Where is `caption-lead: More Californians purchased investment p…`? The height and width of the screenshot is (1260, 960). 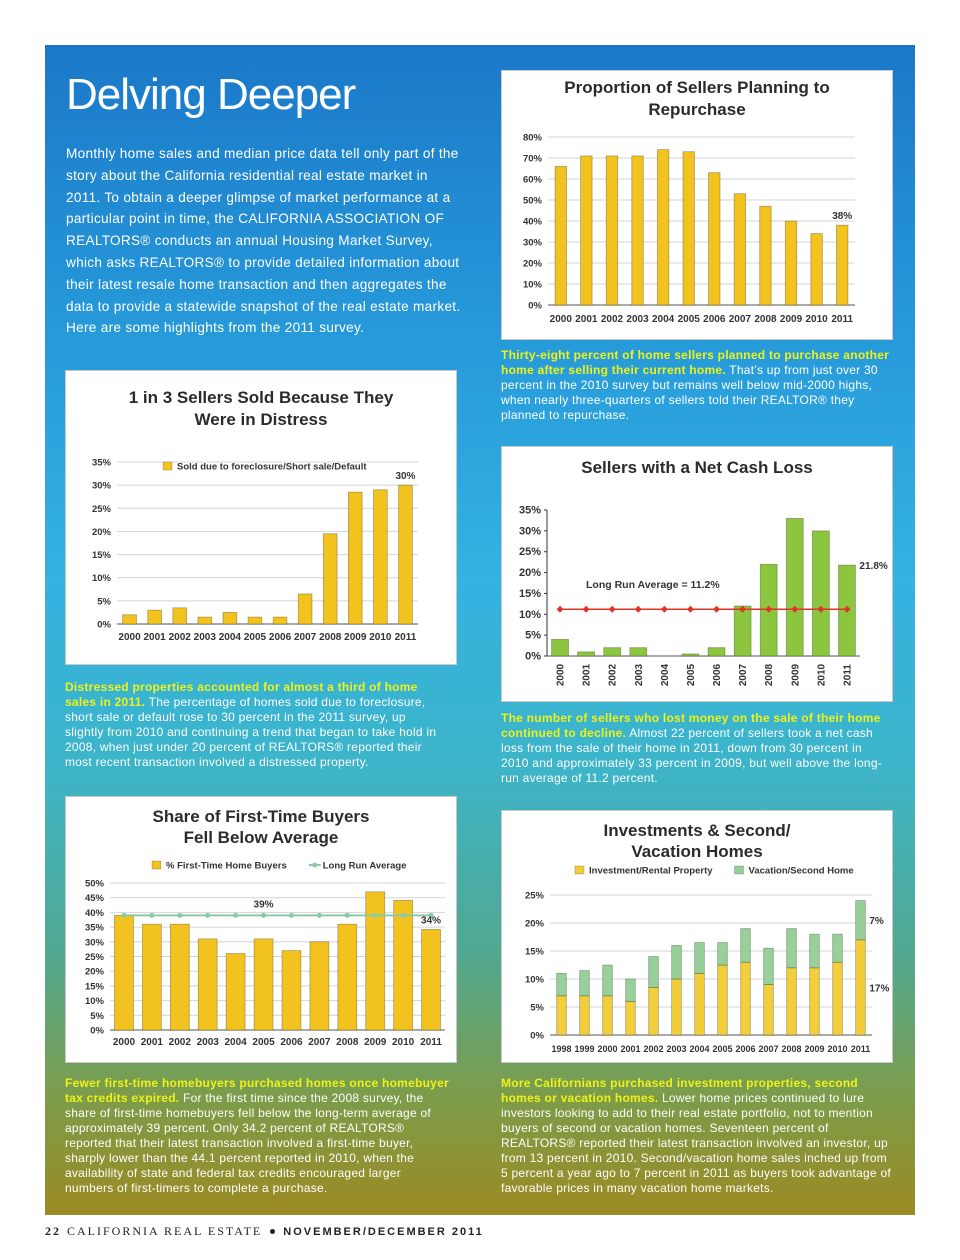 caption-lead: More Californians purchased investment p… is located at coordinates (679, 1090).